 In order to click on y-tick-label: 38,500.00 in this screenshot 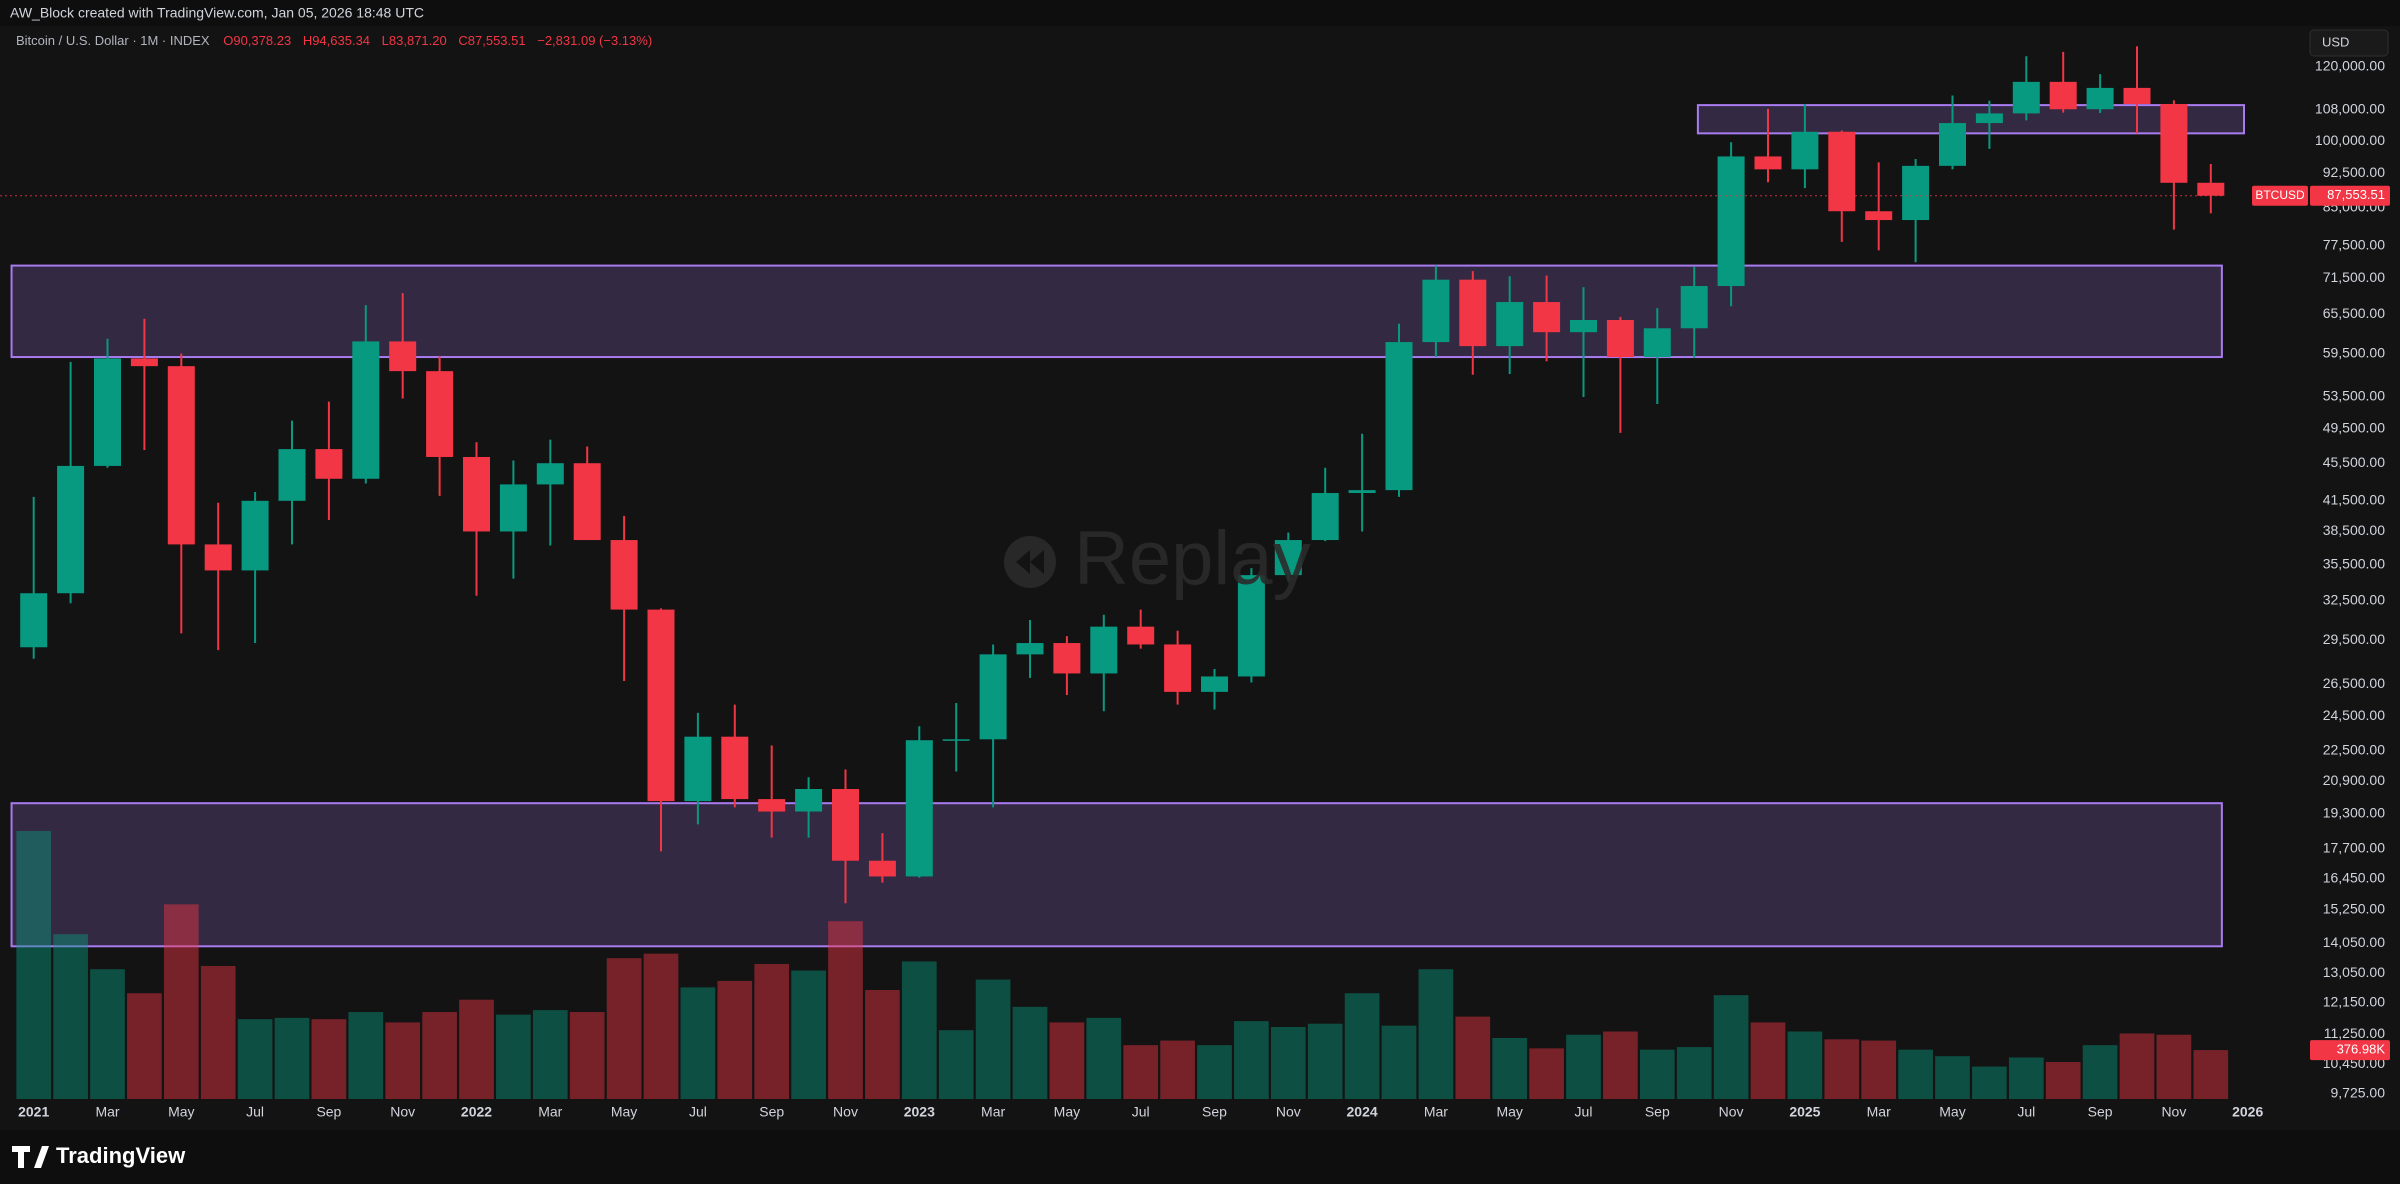, I will do `click(2354, 530)`.